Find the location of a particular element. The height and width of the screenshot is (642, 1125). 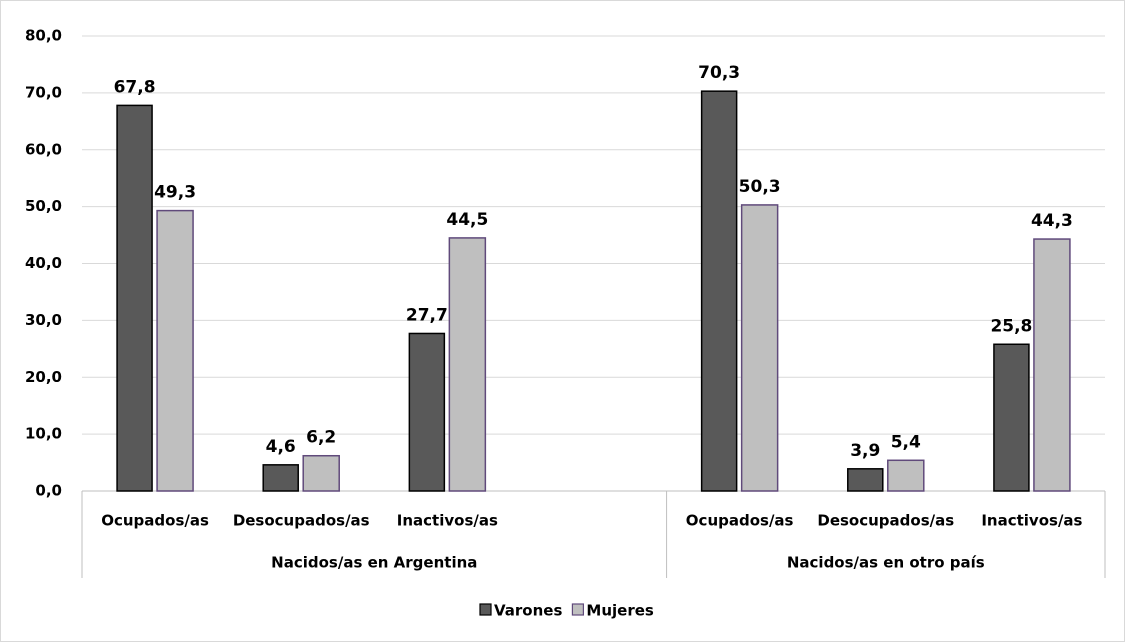

y-tick-label: 40,0 is located at coordinates (43, 263).